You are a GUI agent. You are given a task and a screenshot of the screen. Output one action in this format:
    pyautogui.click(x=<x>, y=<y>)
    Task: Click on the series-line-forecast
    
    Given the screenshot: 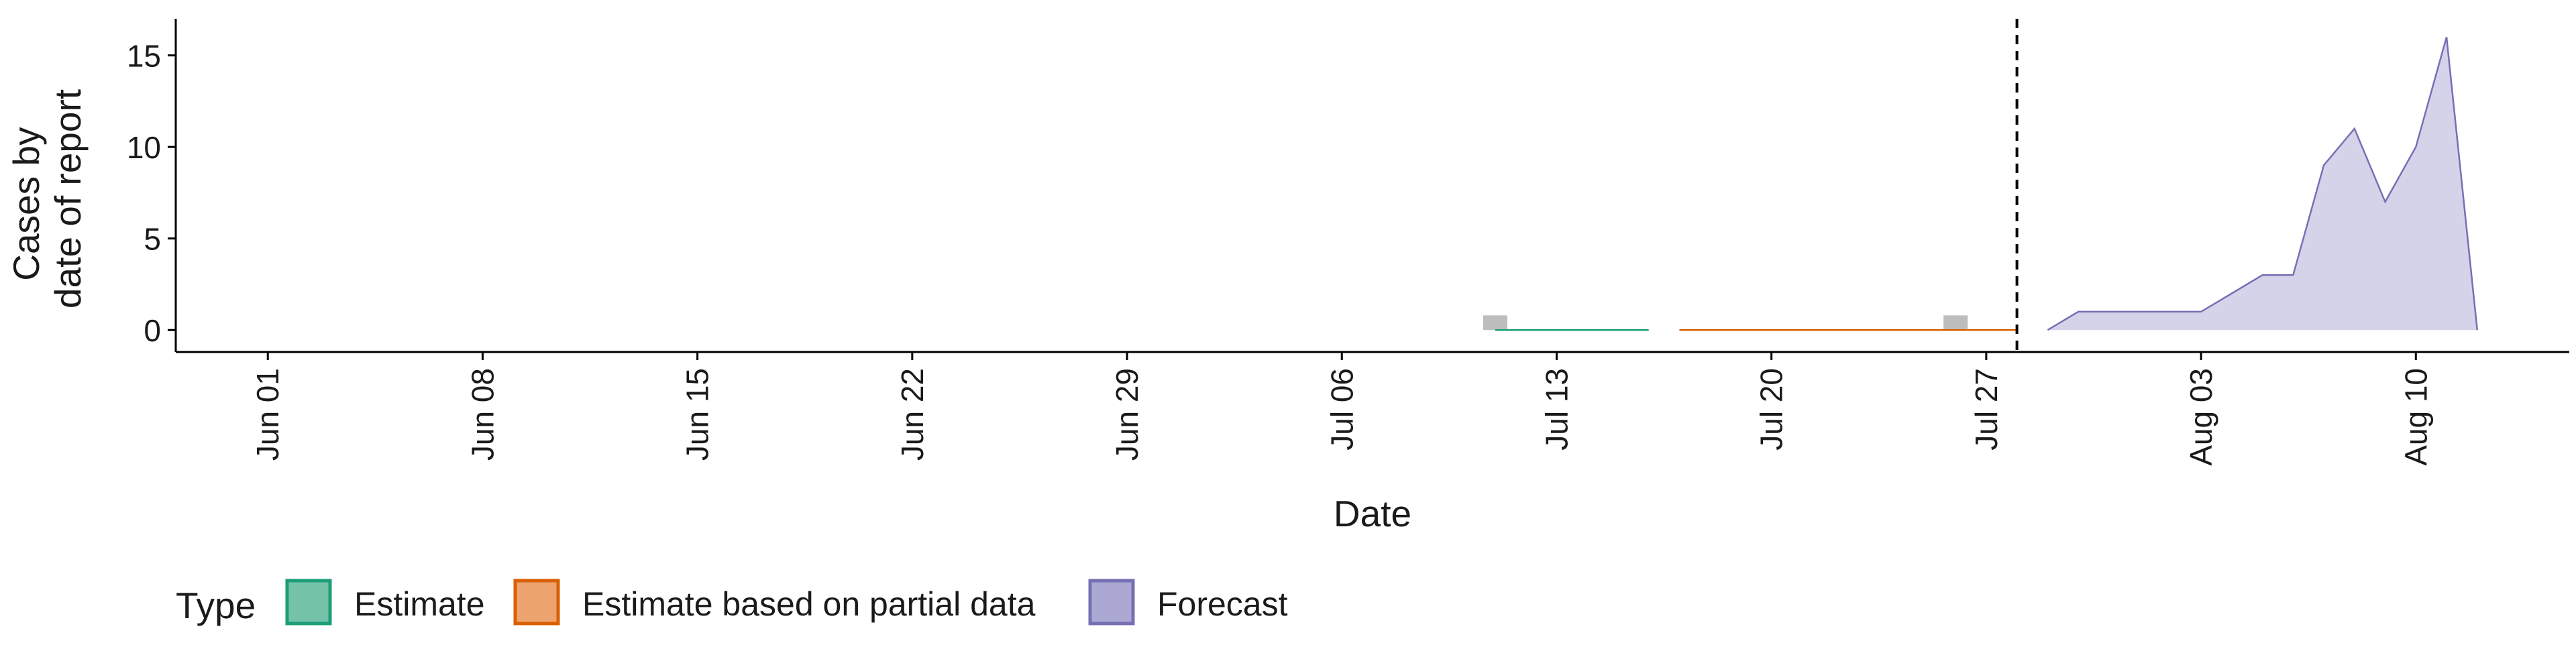 What is the action you would take?
    pyautogui.click(x=2263, y=183)
    